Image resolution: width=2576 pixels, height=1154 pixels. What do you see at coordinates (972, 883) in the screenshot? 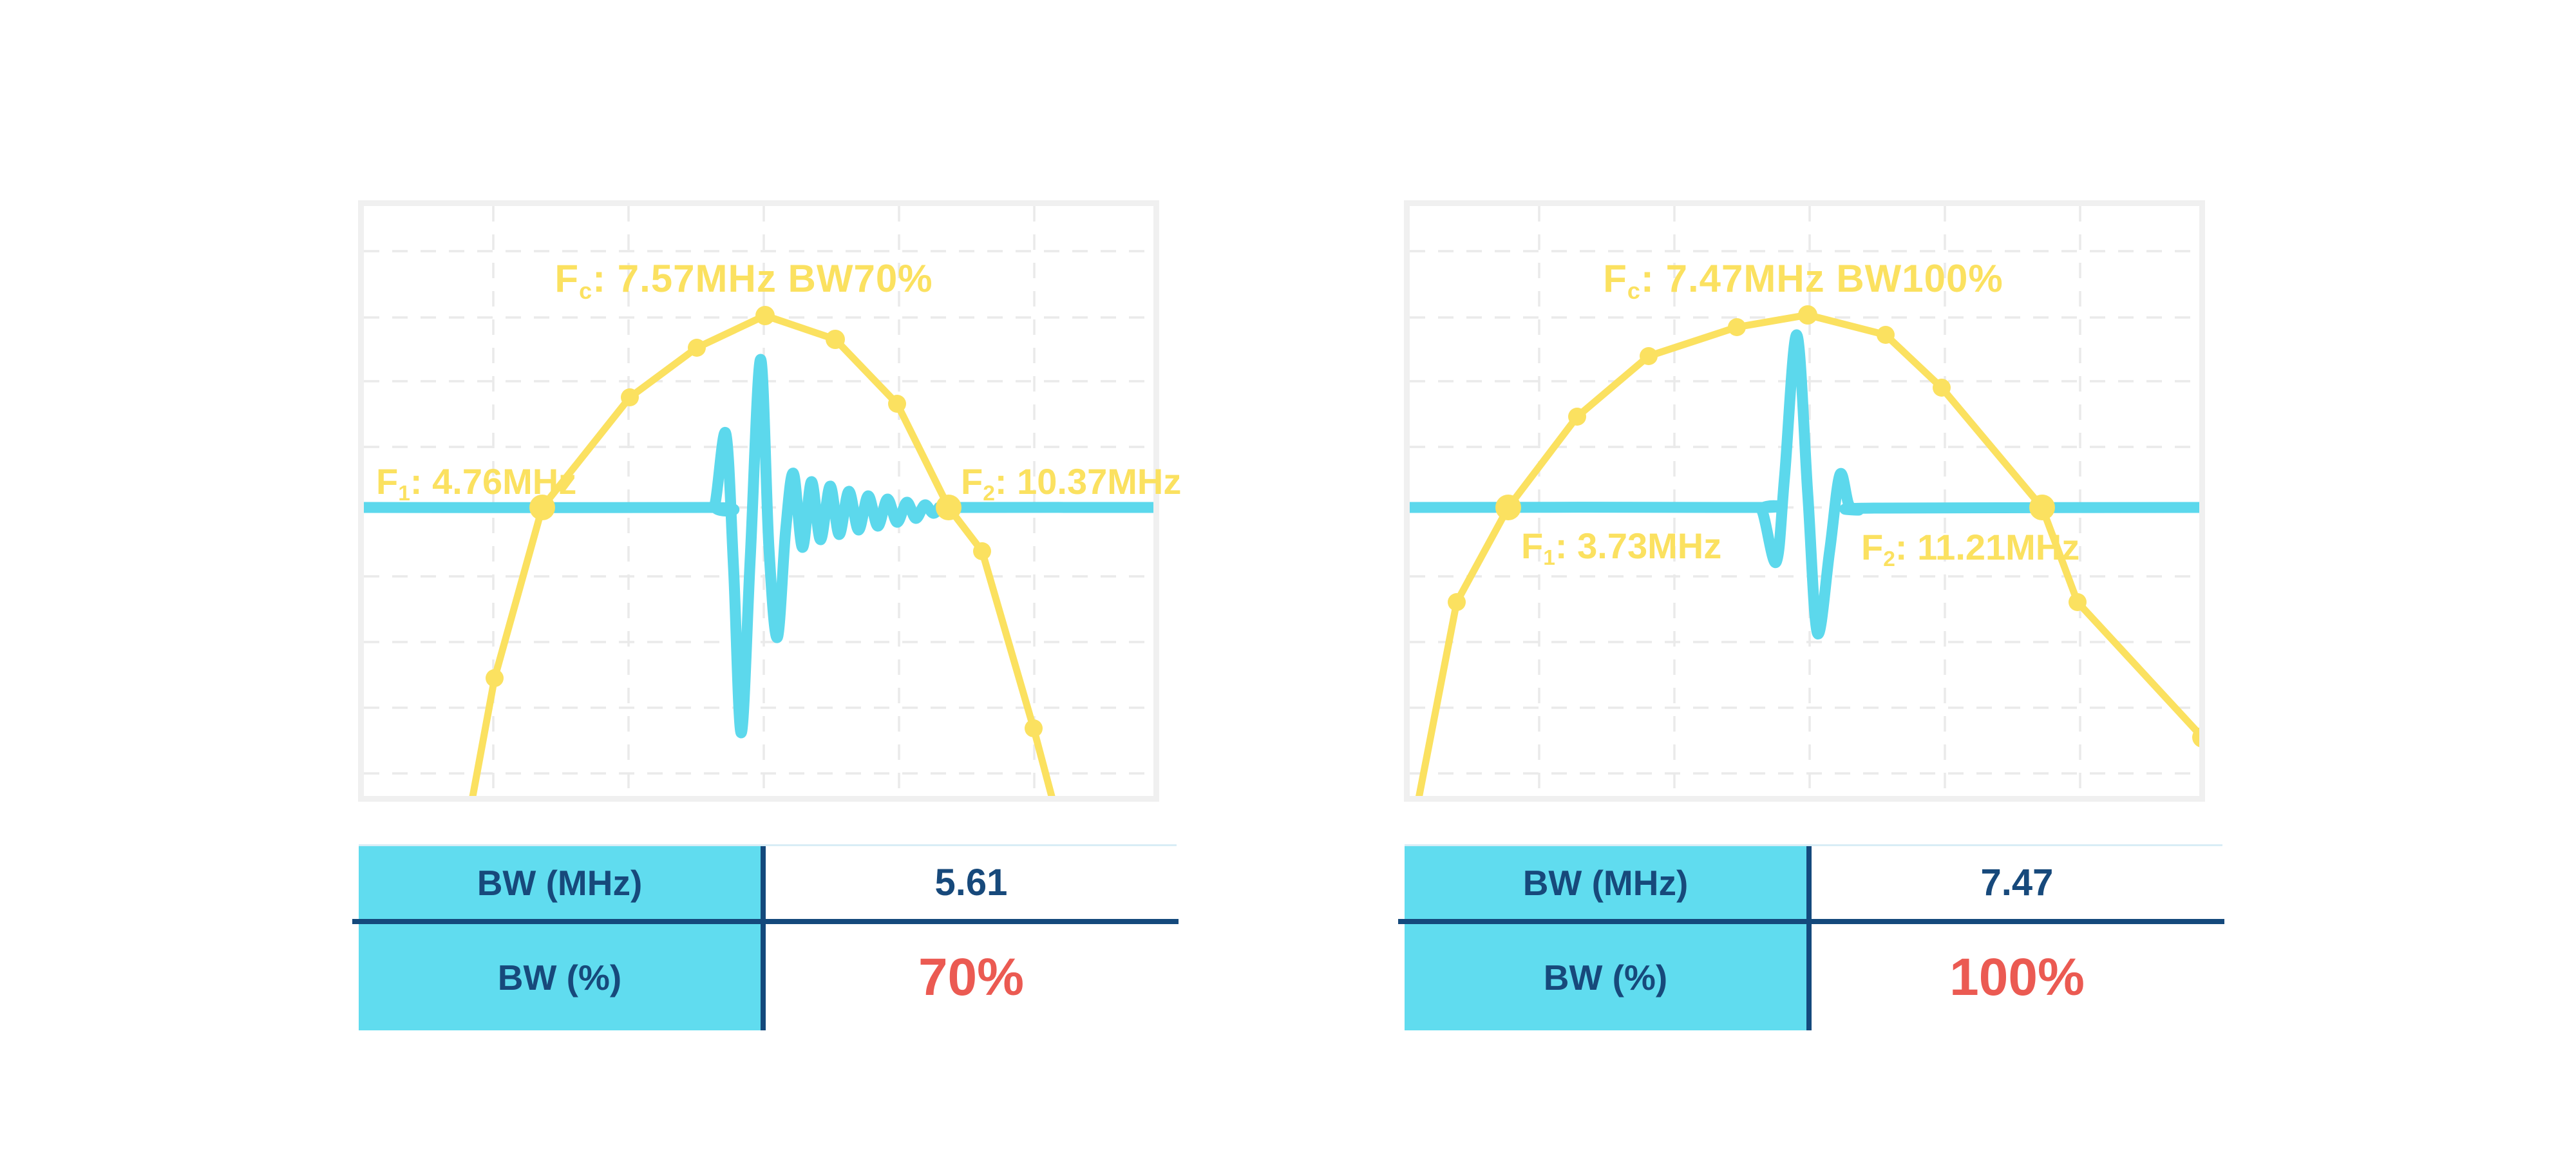
I see `bw-mhz-value: 5.61` at bounding box center [972, 883].